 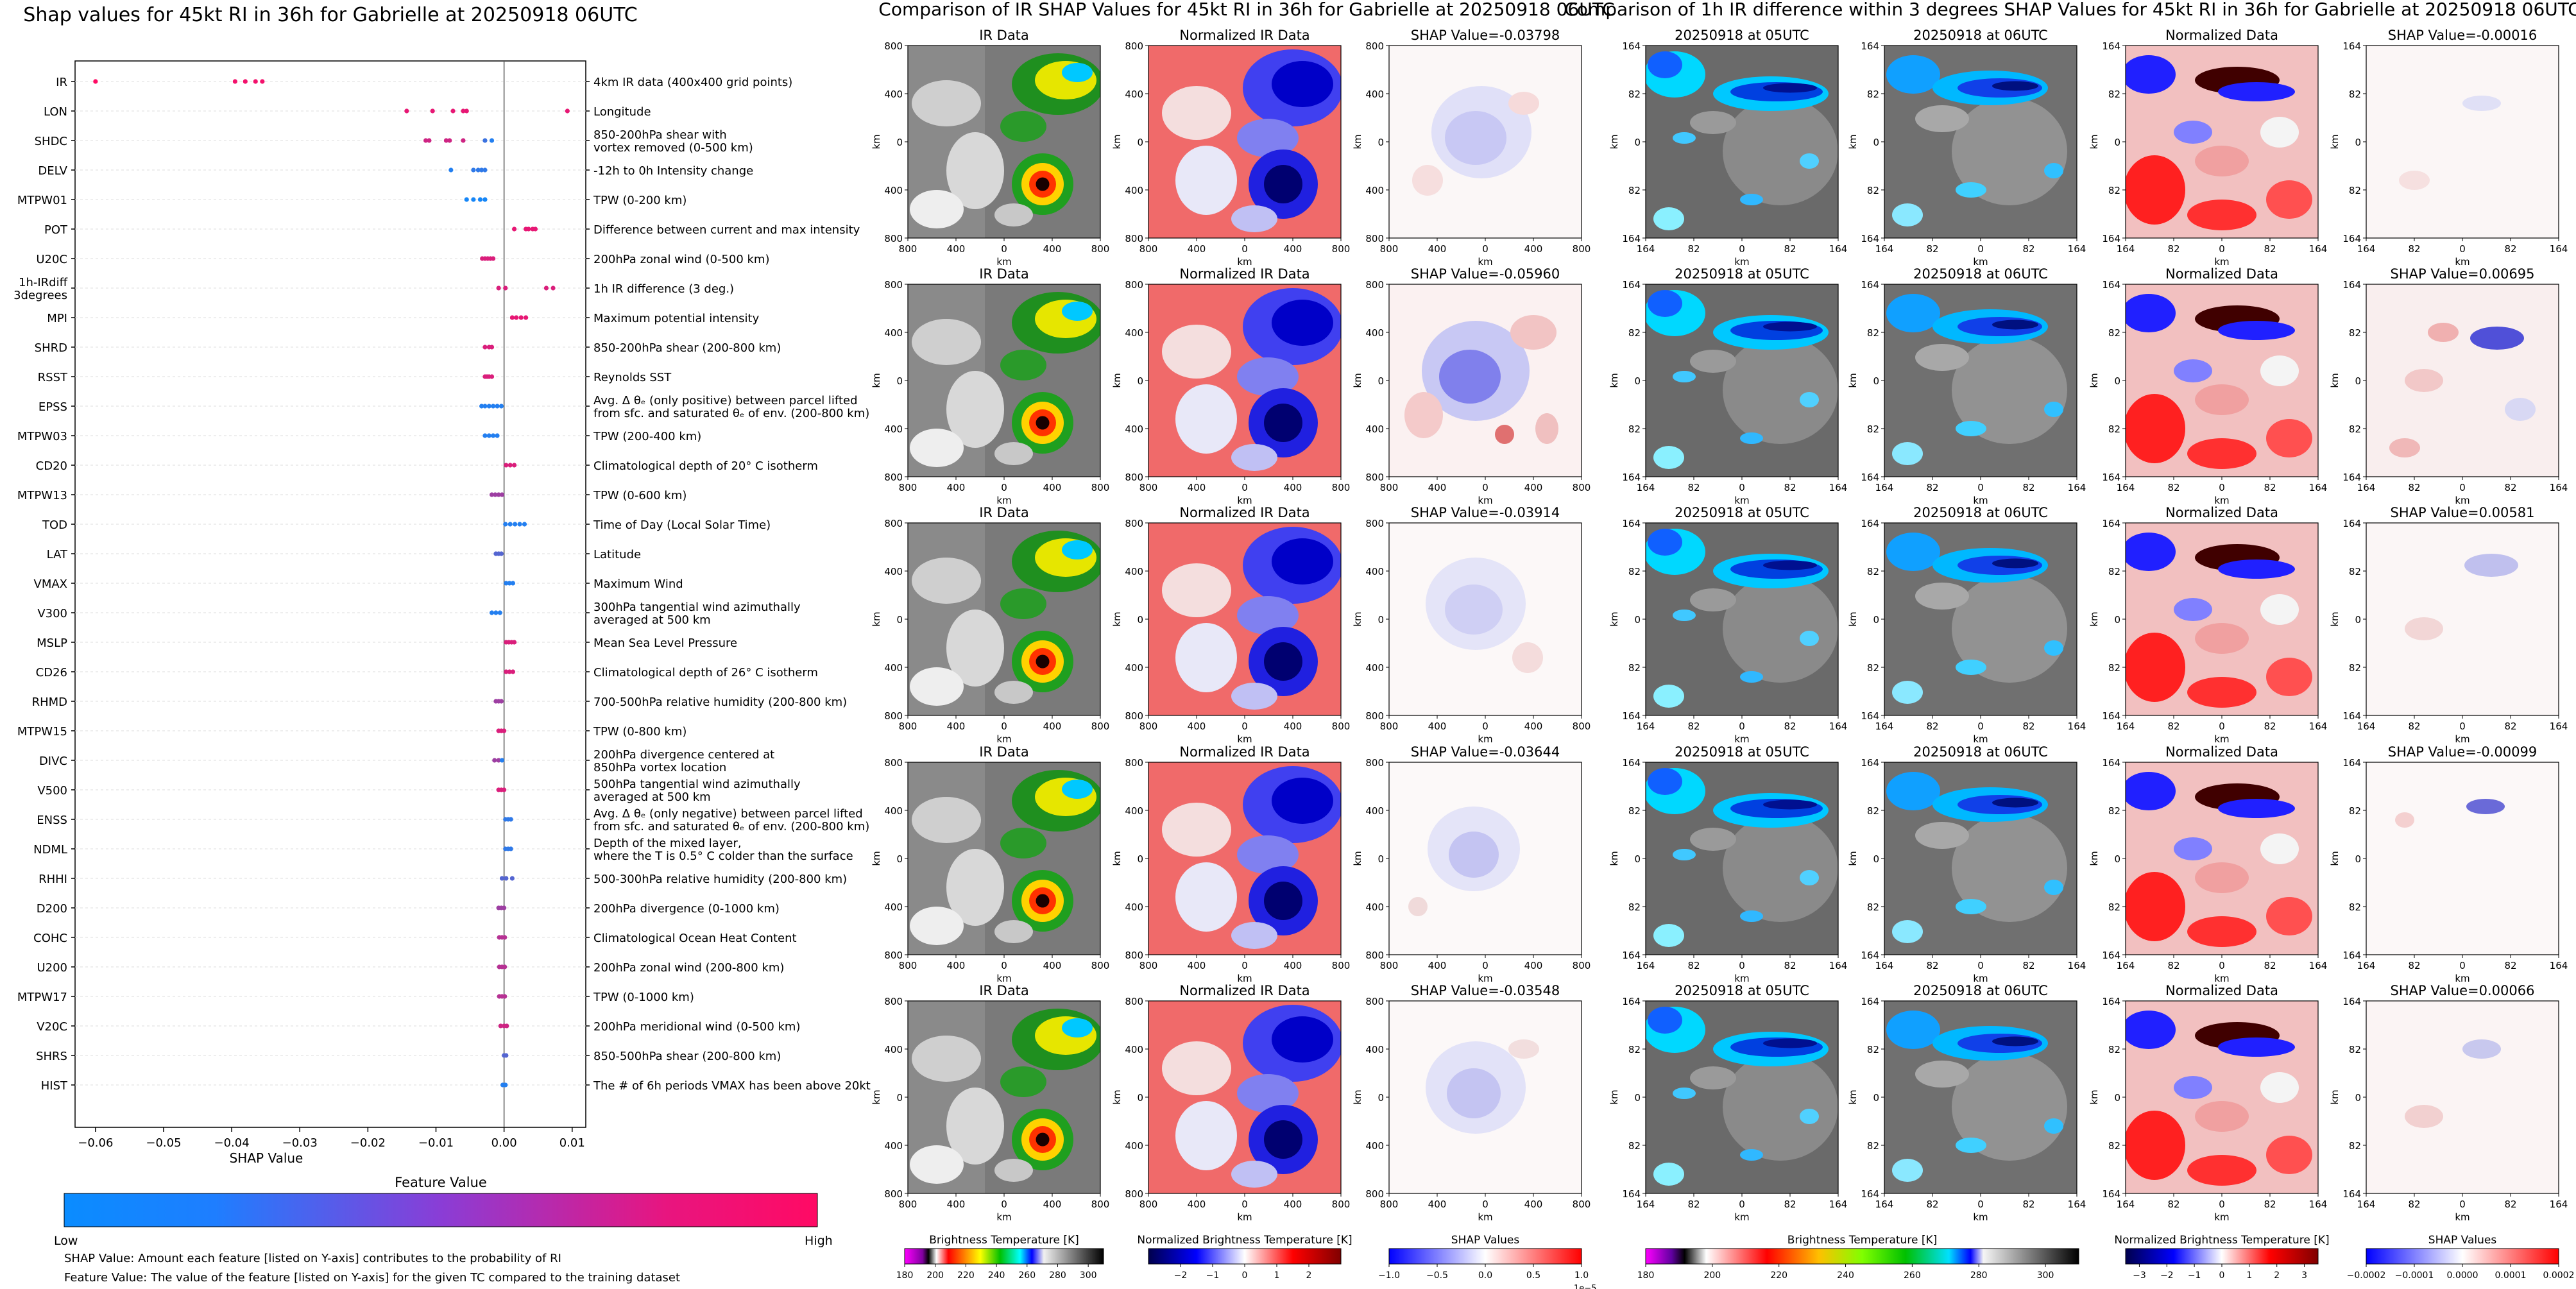 What do you see at coordinates (677, 318) in the screenshot?
I see `feature-description-line: Maximum potential intensity` at bounding box center [677, 318].